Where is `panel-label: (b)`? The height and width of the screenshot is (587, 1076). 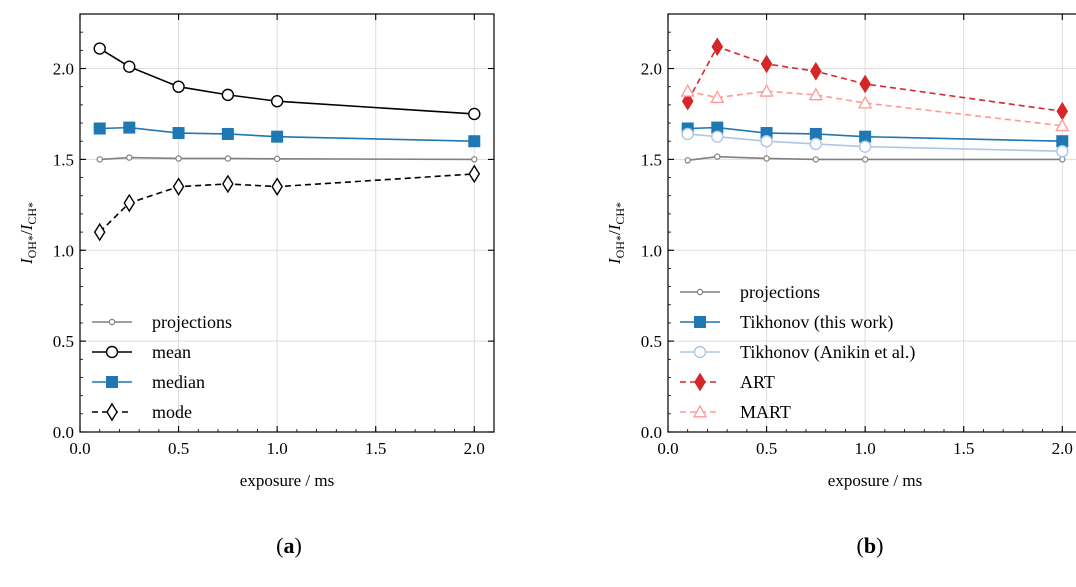 panel-label: (b) is located at coordinates (870, 545).